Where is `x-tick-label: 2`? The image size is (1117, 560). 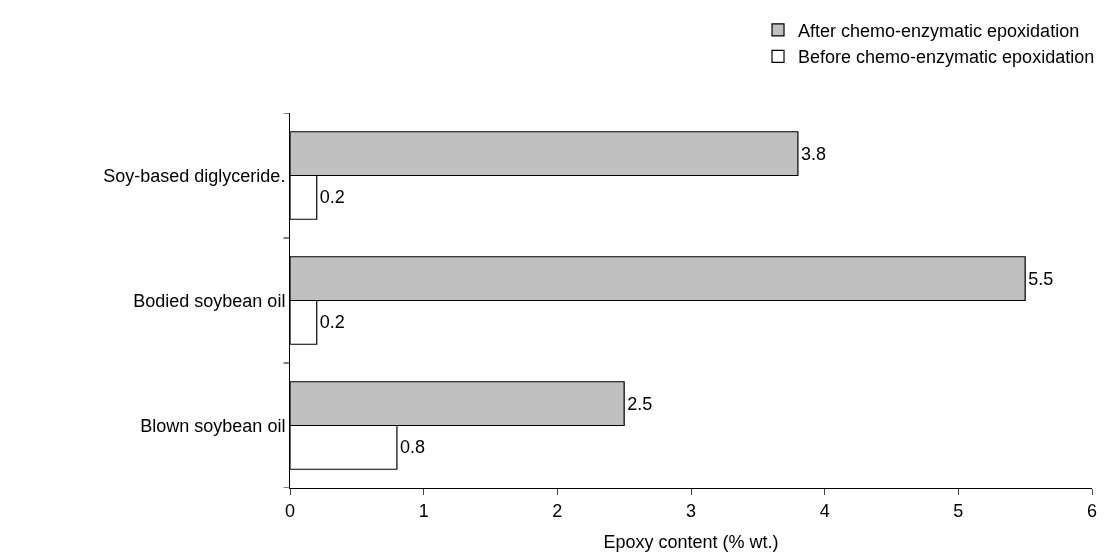 x-tick-label: 2 is located at coordinates (557, 510).